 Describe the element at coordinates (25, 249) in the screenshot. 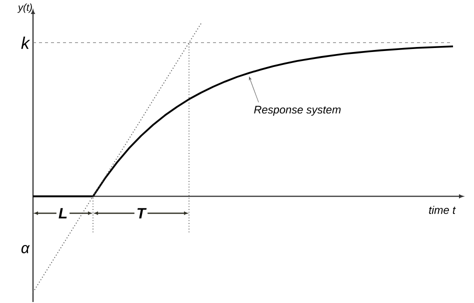

I see `text: α` at that location.